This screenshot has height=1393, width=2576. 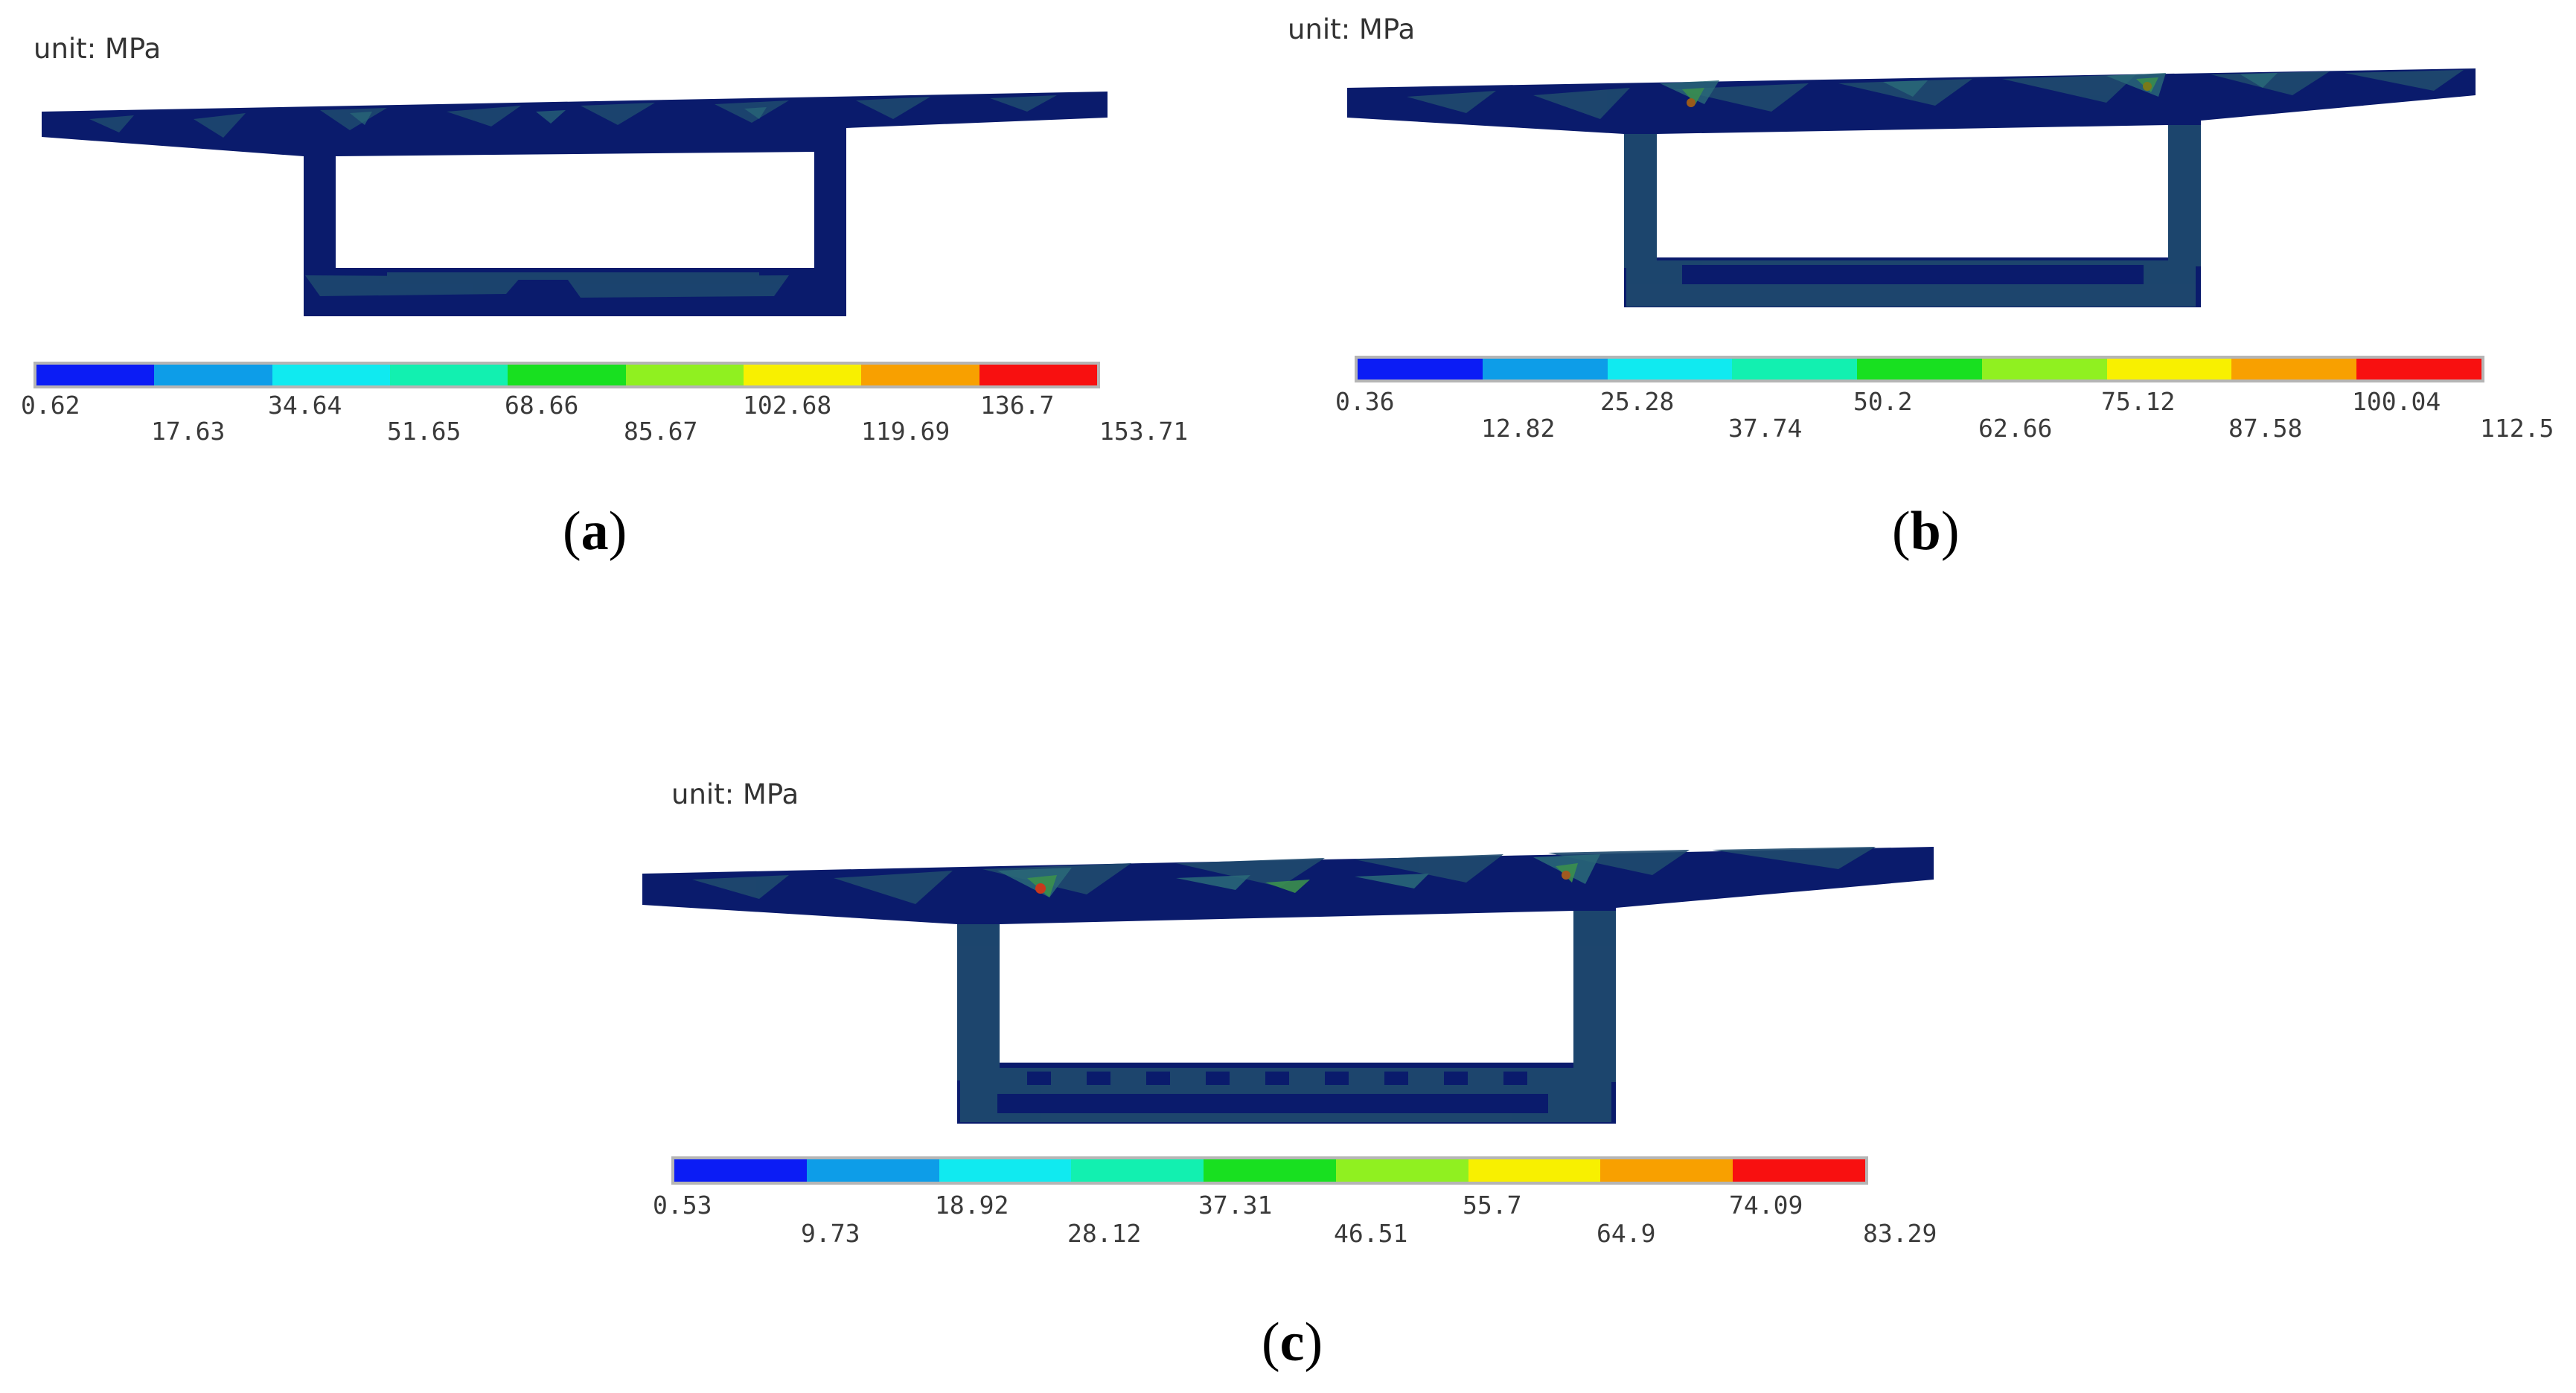 I want to click on tick-label: 17.63, so click(x=188, y=431).